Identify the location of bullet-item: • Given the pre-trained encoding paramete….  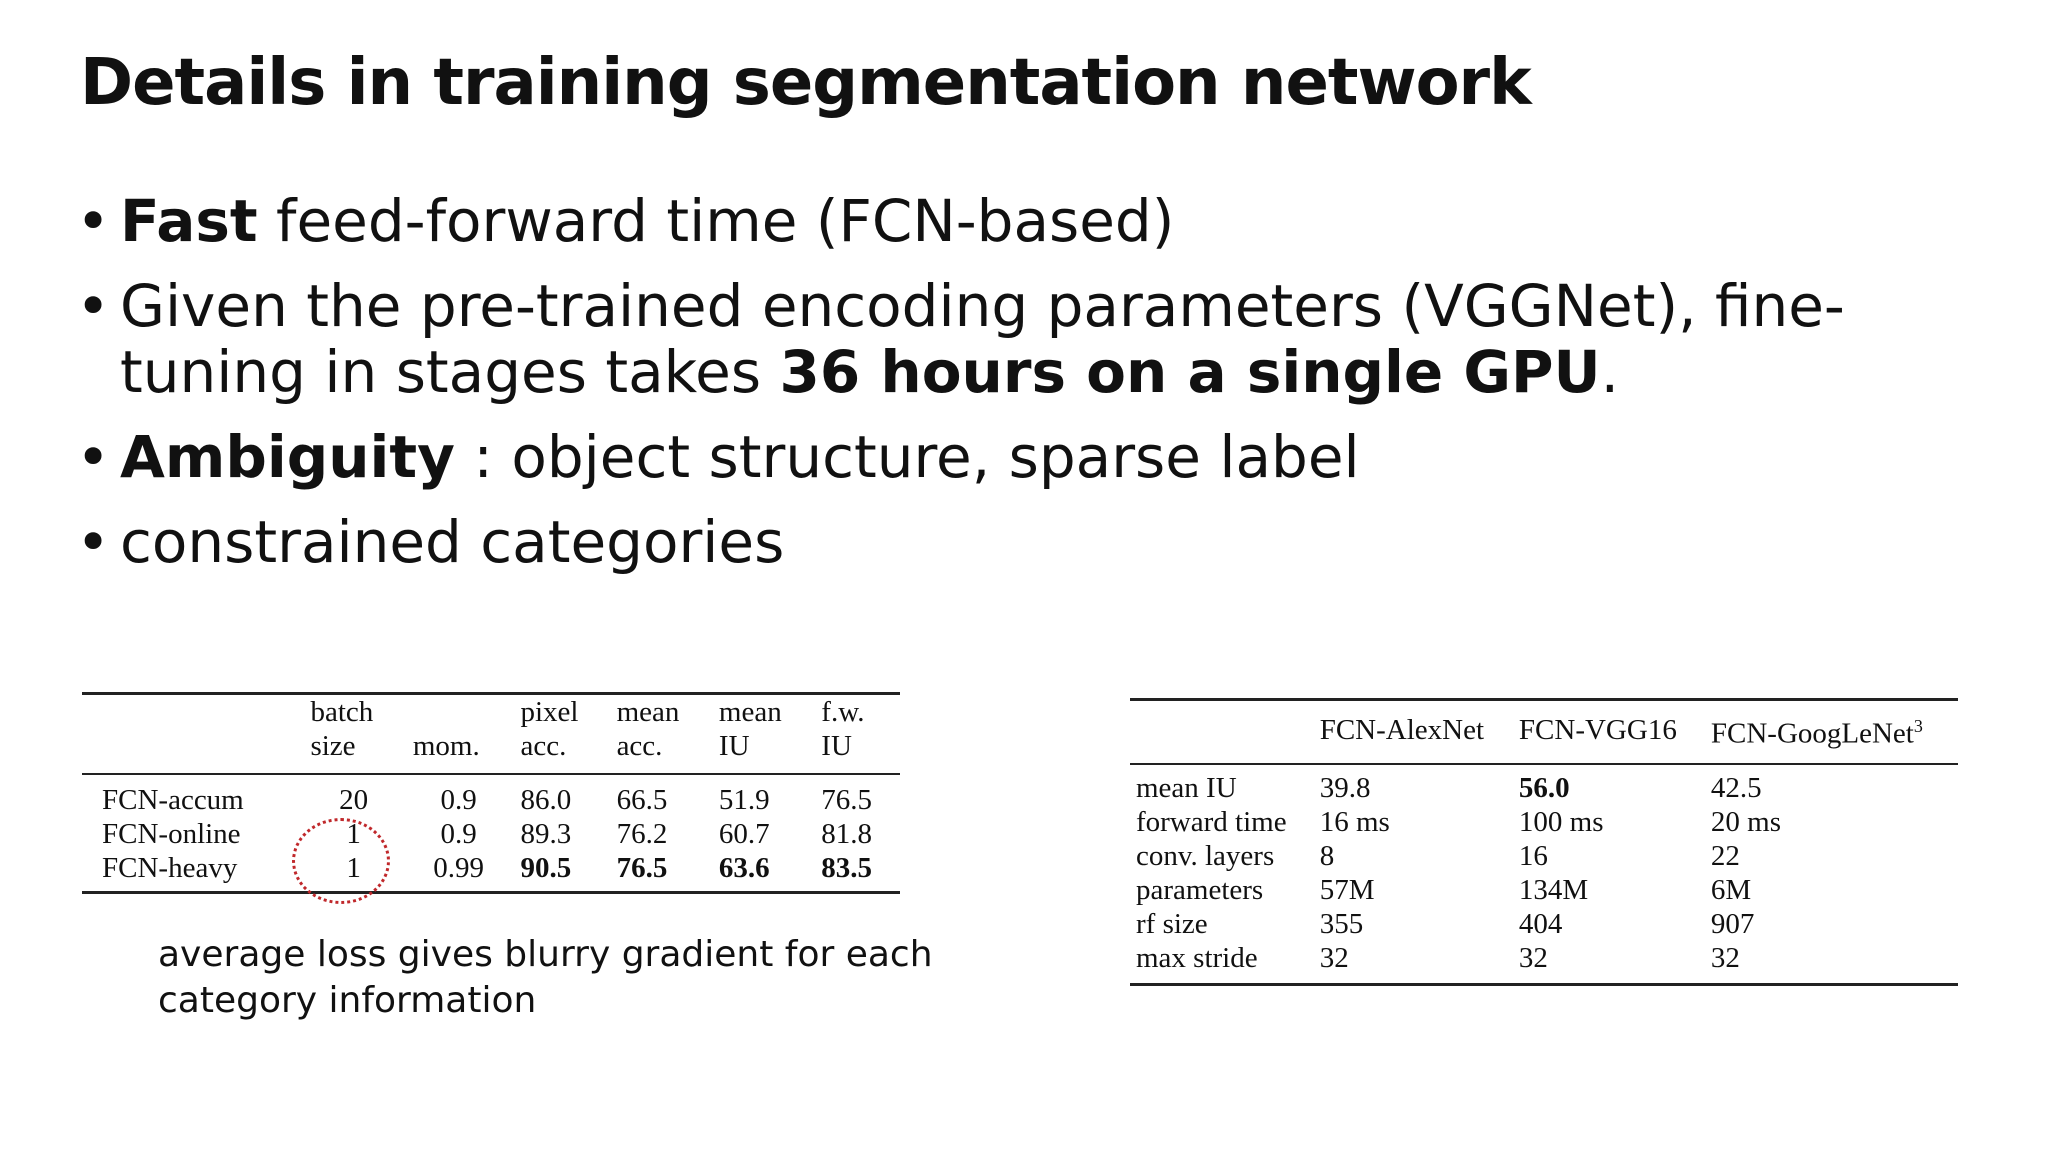
(1026, 339).